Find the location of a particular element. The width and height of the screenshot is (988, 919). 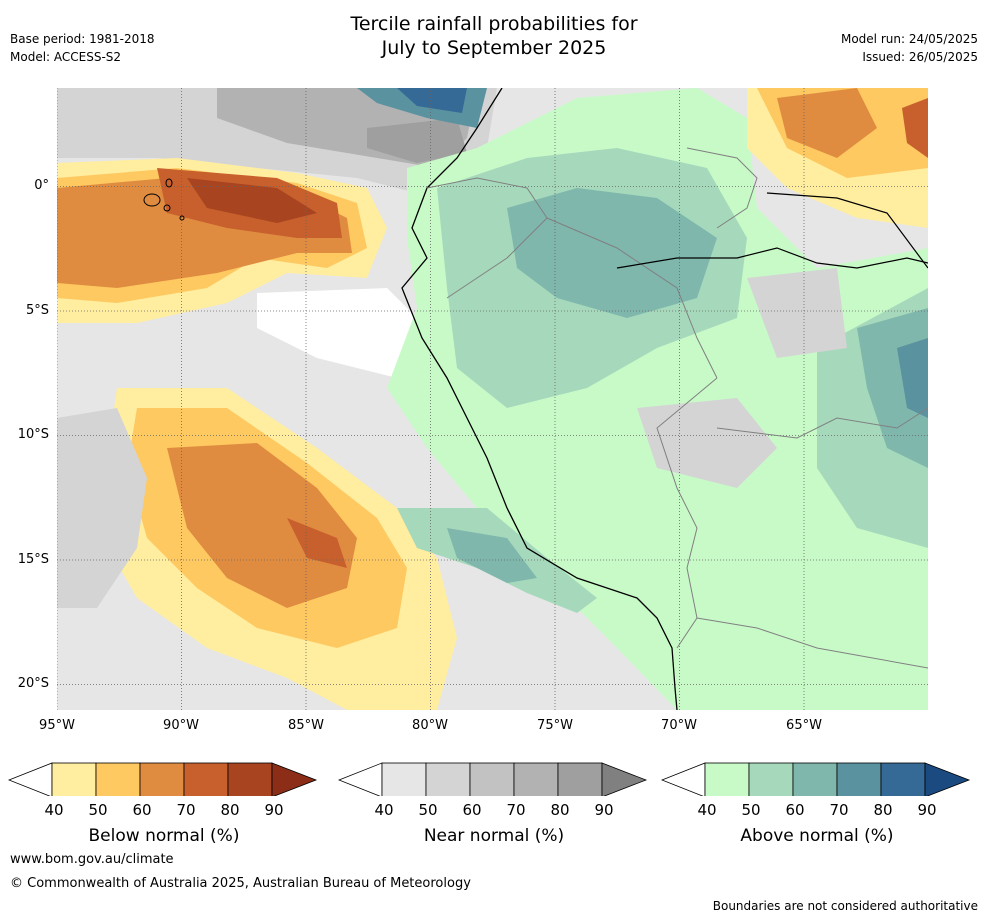

lat-label-10s: 10°S is located at coordinates (33, 434).